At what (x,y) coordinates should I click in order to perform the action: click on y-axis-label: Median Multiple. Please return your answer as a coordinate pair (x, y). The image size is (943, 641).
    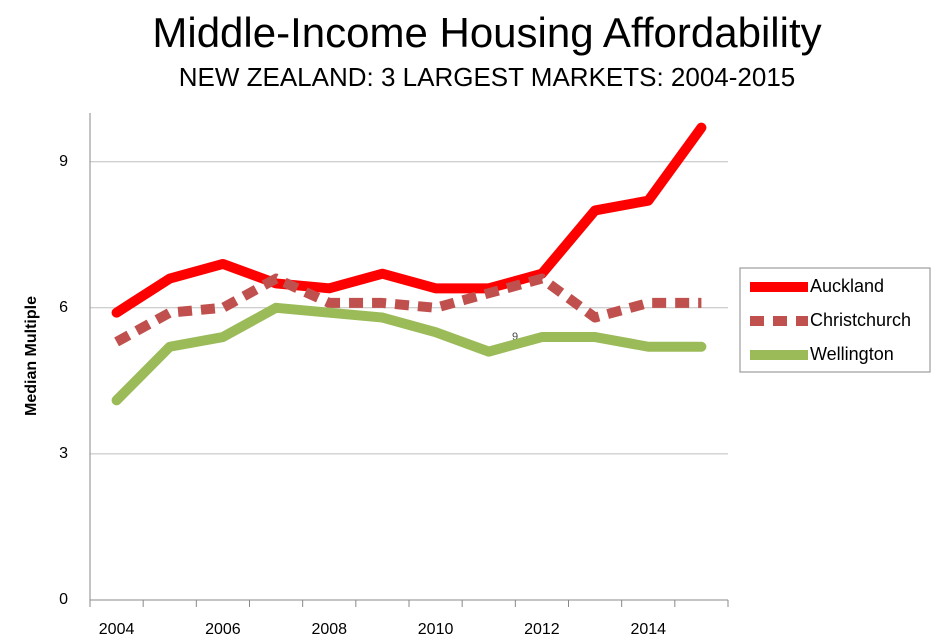
    Looking at the image, I should click on (31, 356).